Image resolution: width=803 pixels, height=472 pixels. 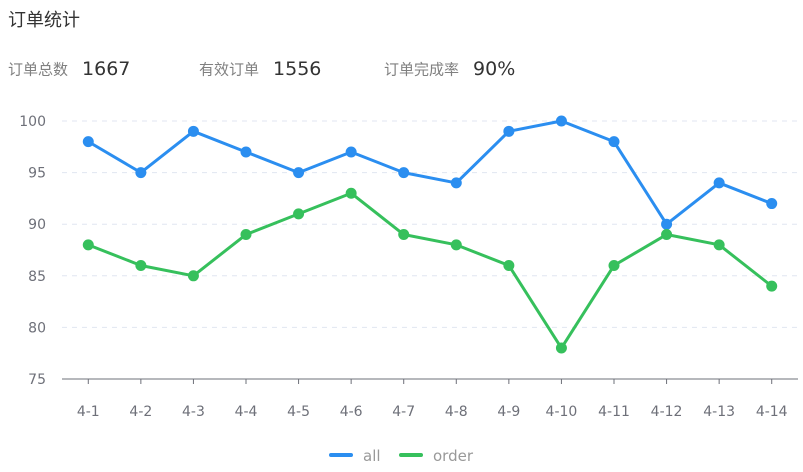 What do you see at coordinates (106, 69) in the screenshot?
I see `stat-total-orders-value: 1667` at bounding box center [106, 69].